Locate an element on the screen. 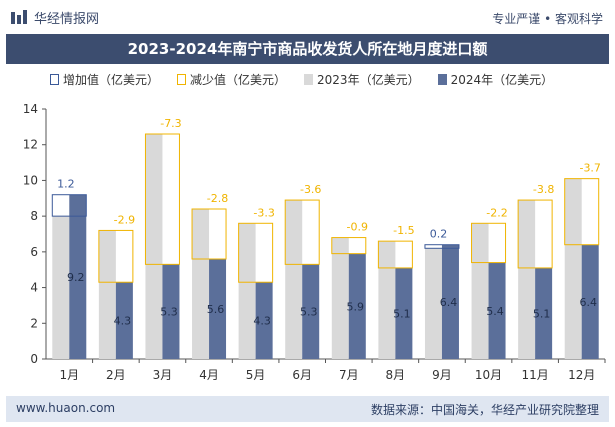  legend: 增加值（亿美元） 减少值（亿美元） 2023年（亿美元） 2024年（亿美元） is located at coordinates (301, 79).